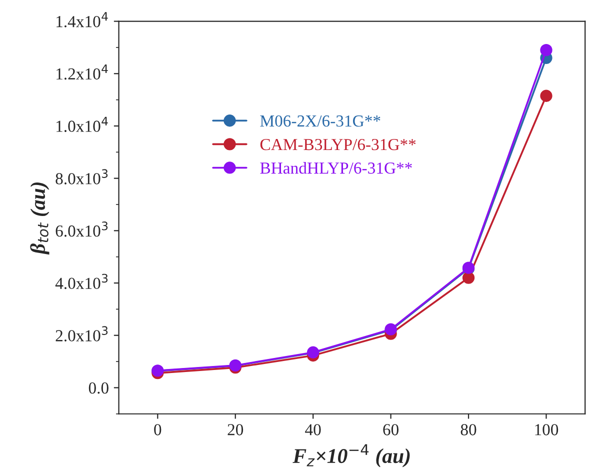 This screenshot has width=594, height=473. I want to click on x-tick-label: 60, so click(390, 430).